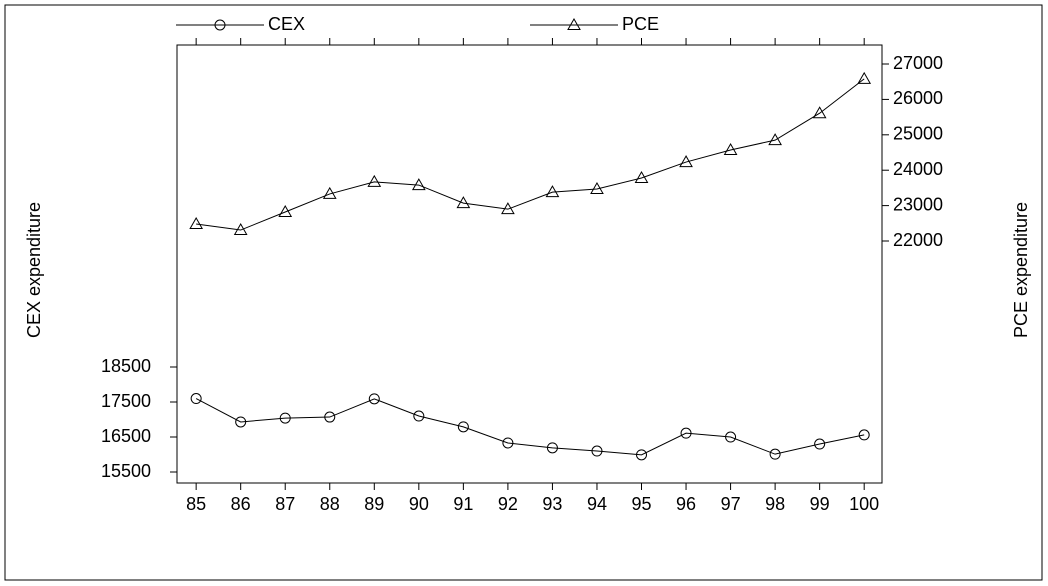 This screenshot has height=586, width=1048. I want to click on y2-axis-label: PCE expenditure, so click(1021, 270).